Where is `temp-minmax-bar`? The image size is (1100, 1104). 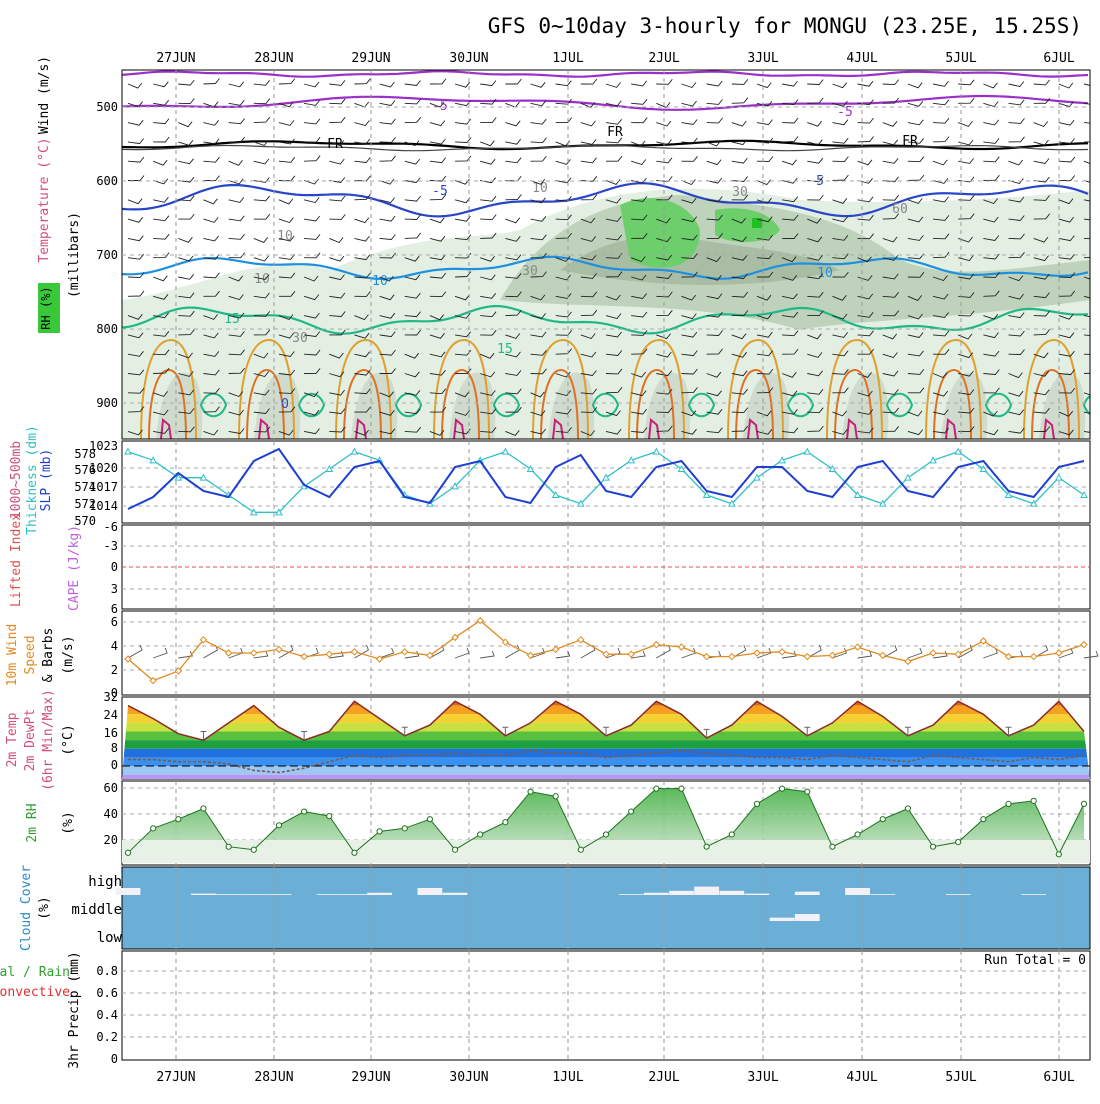
temp-minmax-bar is located at coordinates (807, 731).